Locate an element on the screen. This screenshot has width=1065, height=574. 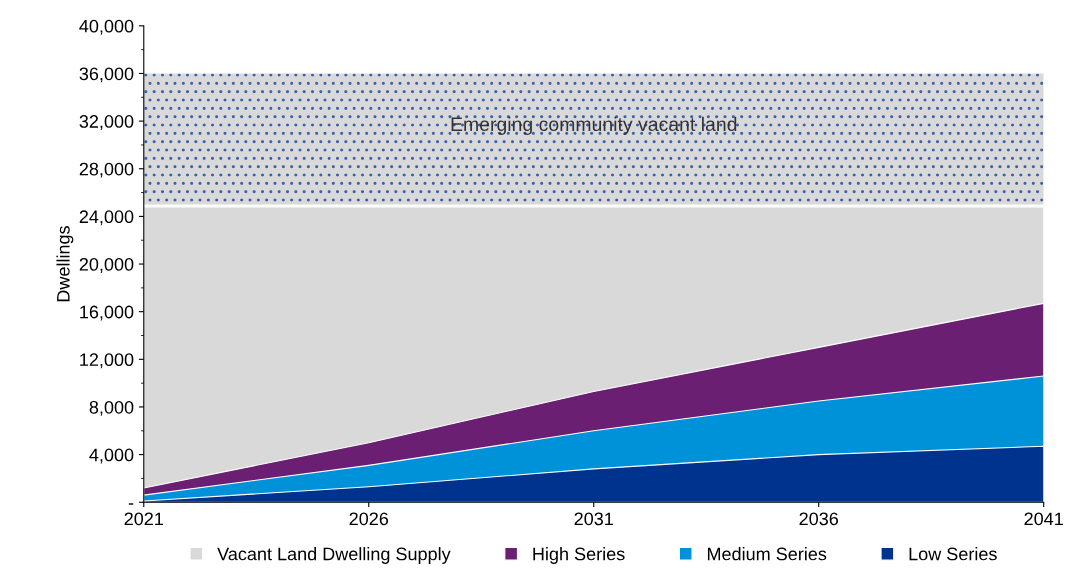
y-axis-title: Dwellings is located at coordinates (65, 264).